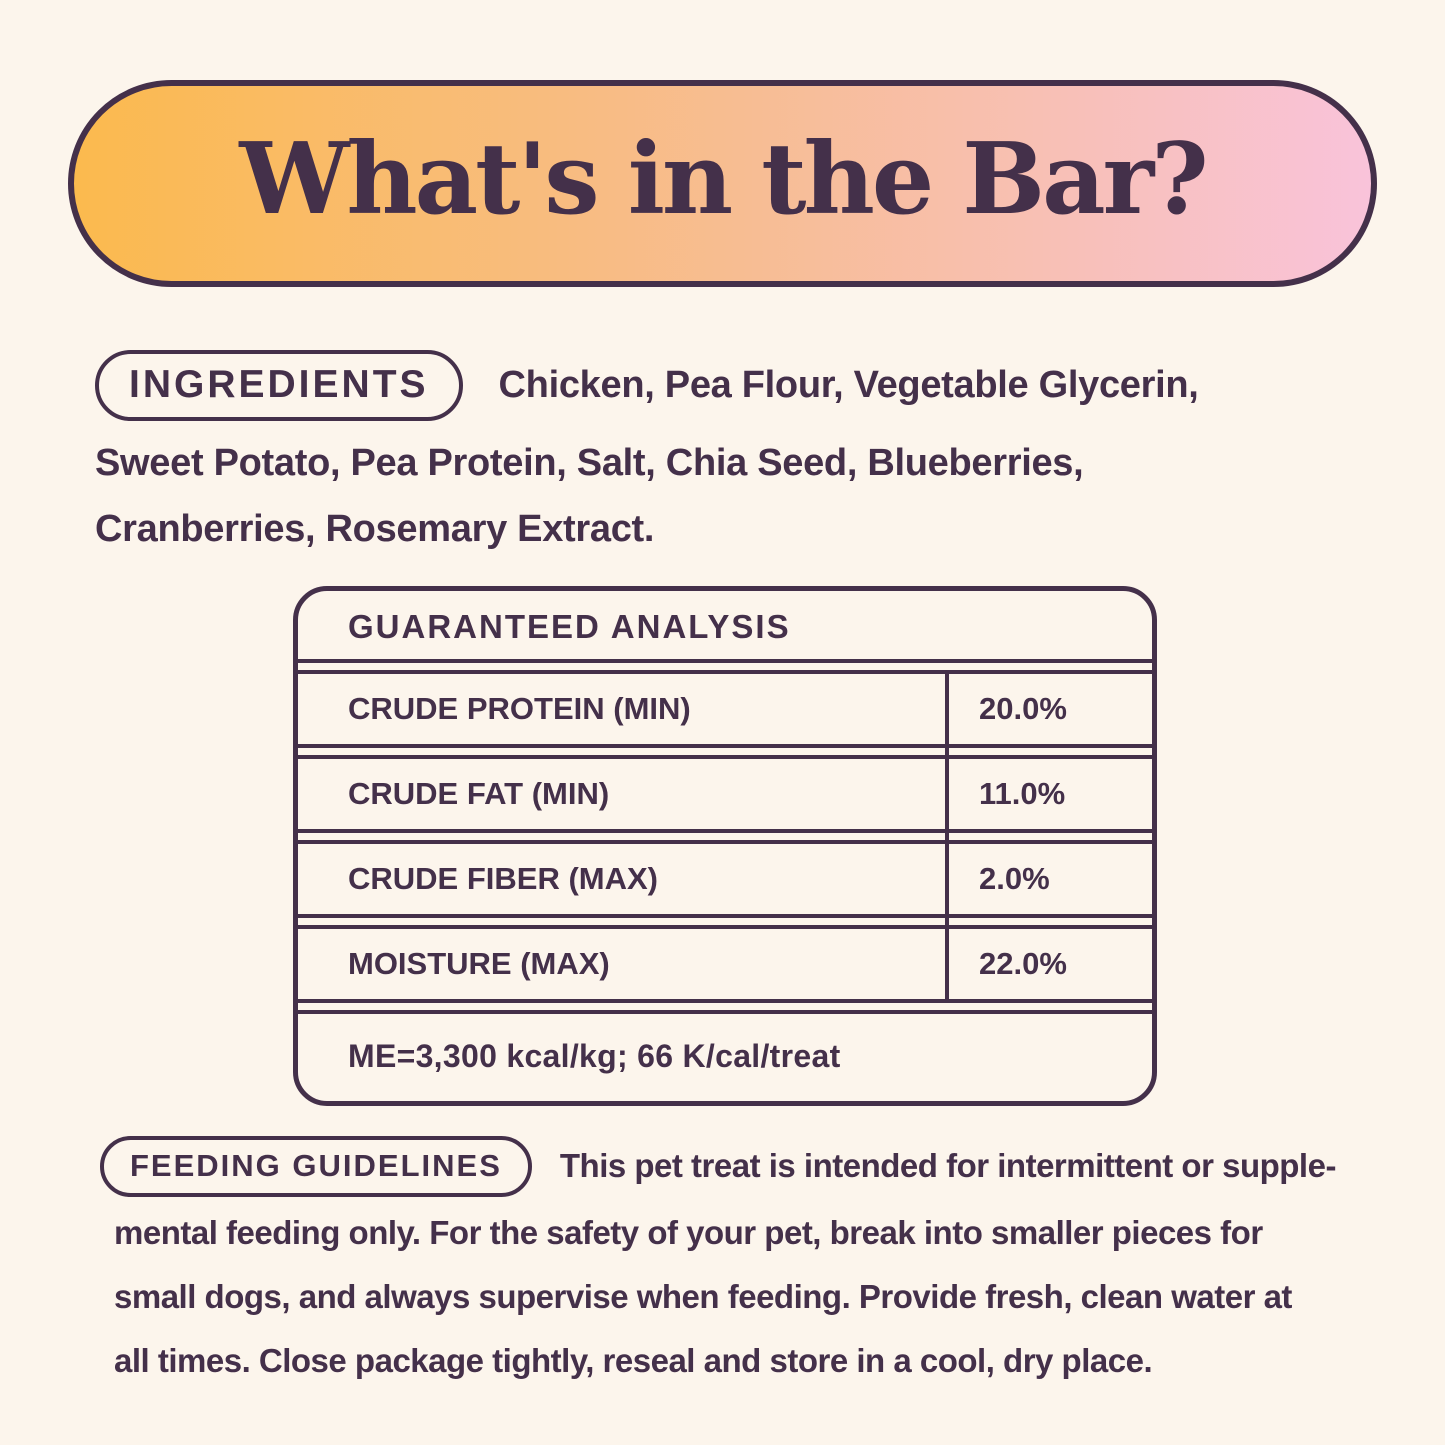 The height and width of the screenshot is (1445, 1445). I want to click on ingredients-text-line-3: Cranberries, Rosemary Extract., so click(375, 529).